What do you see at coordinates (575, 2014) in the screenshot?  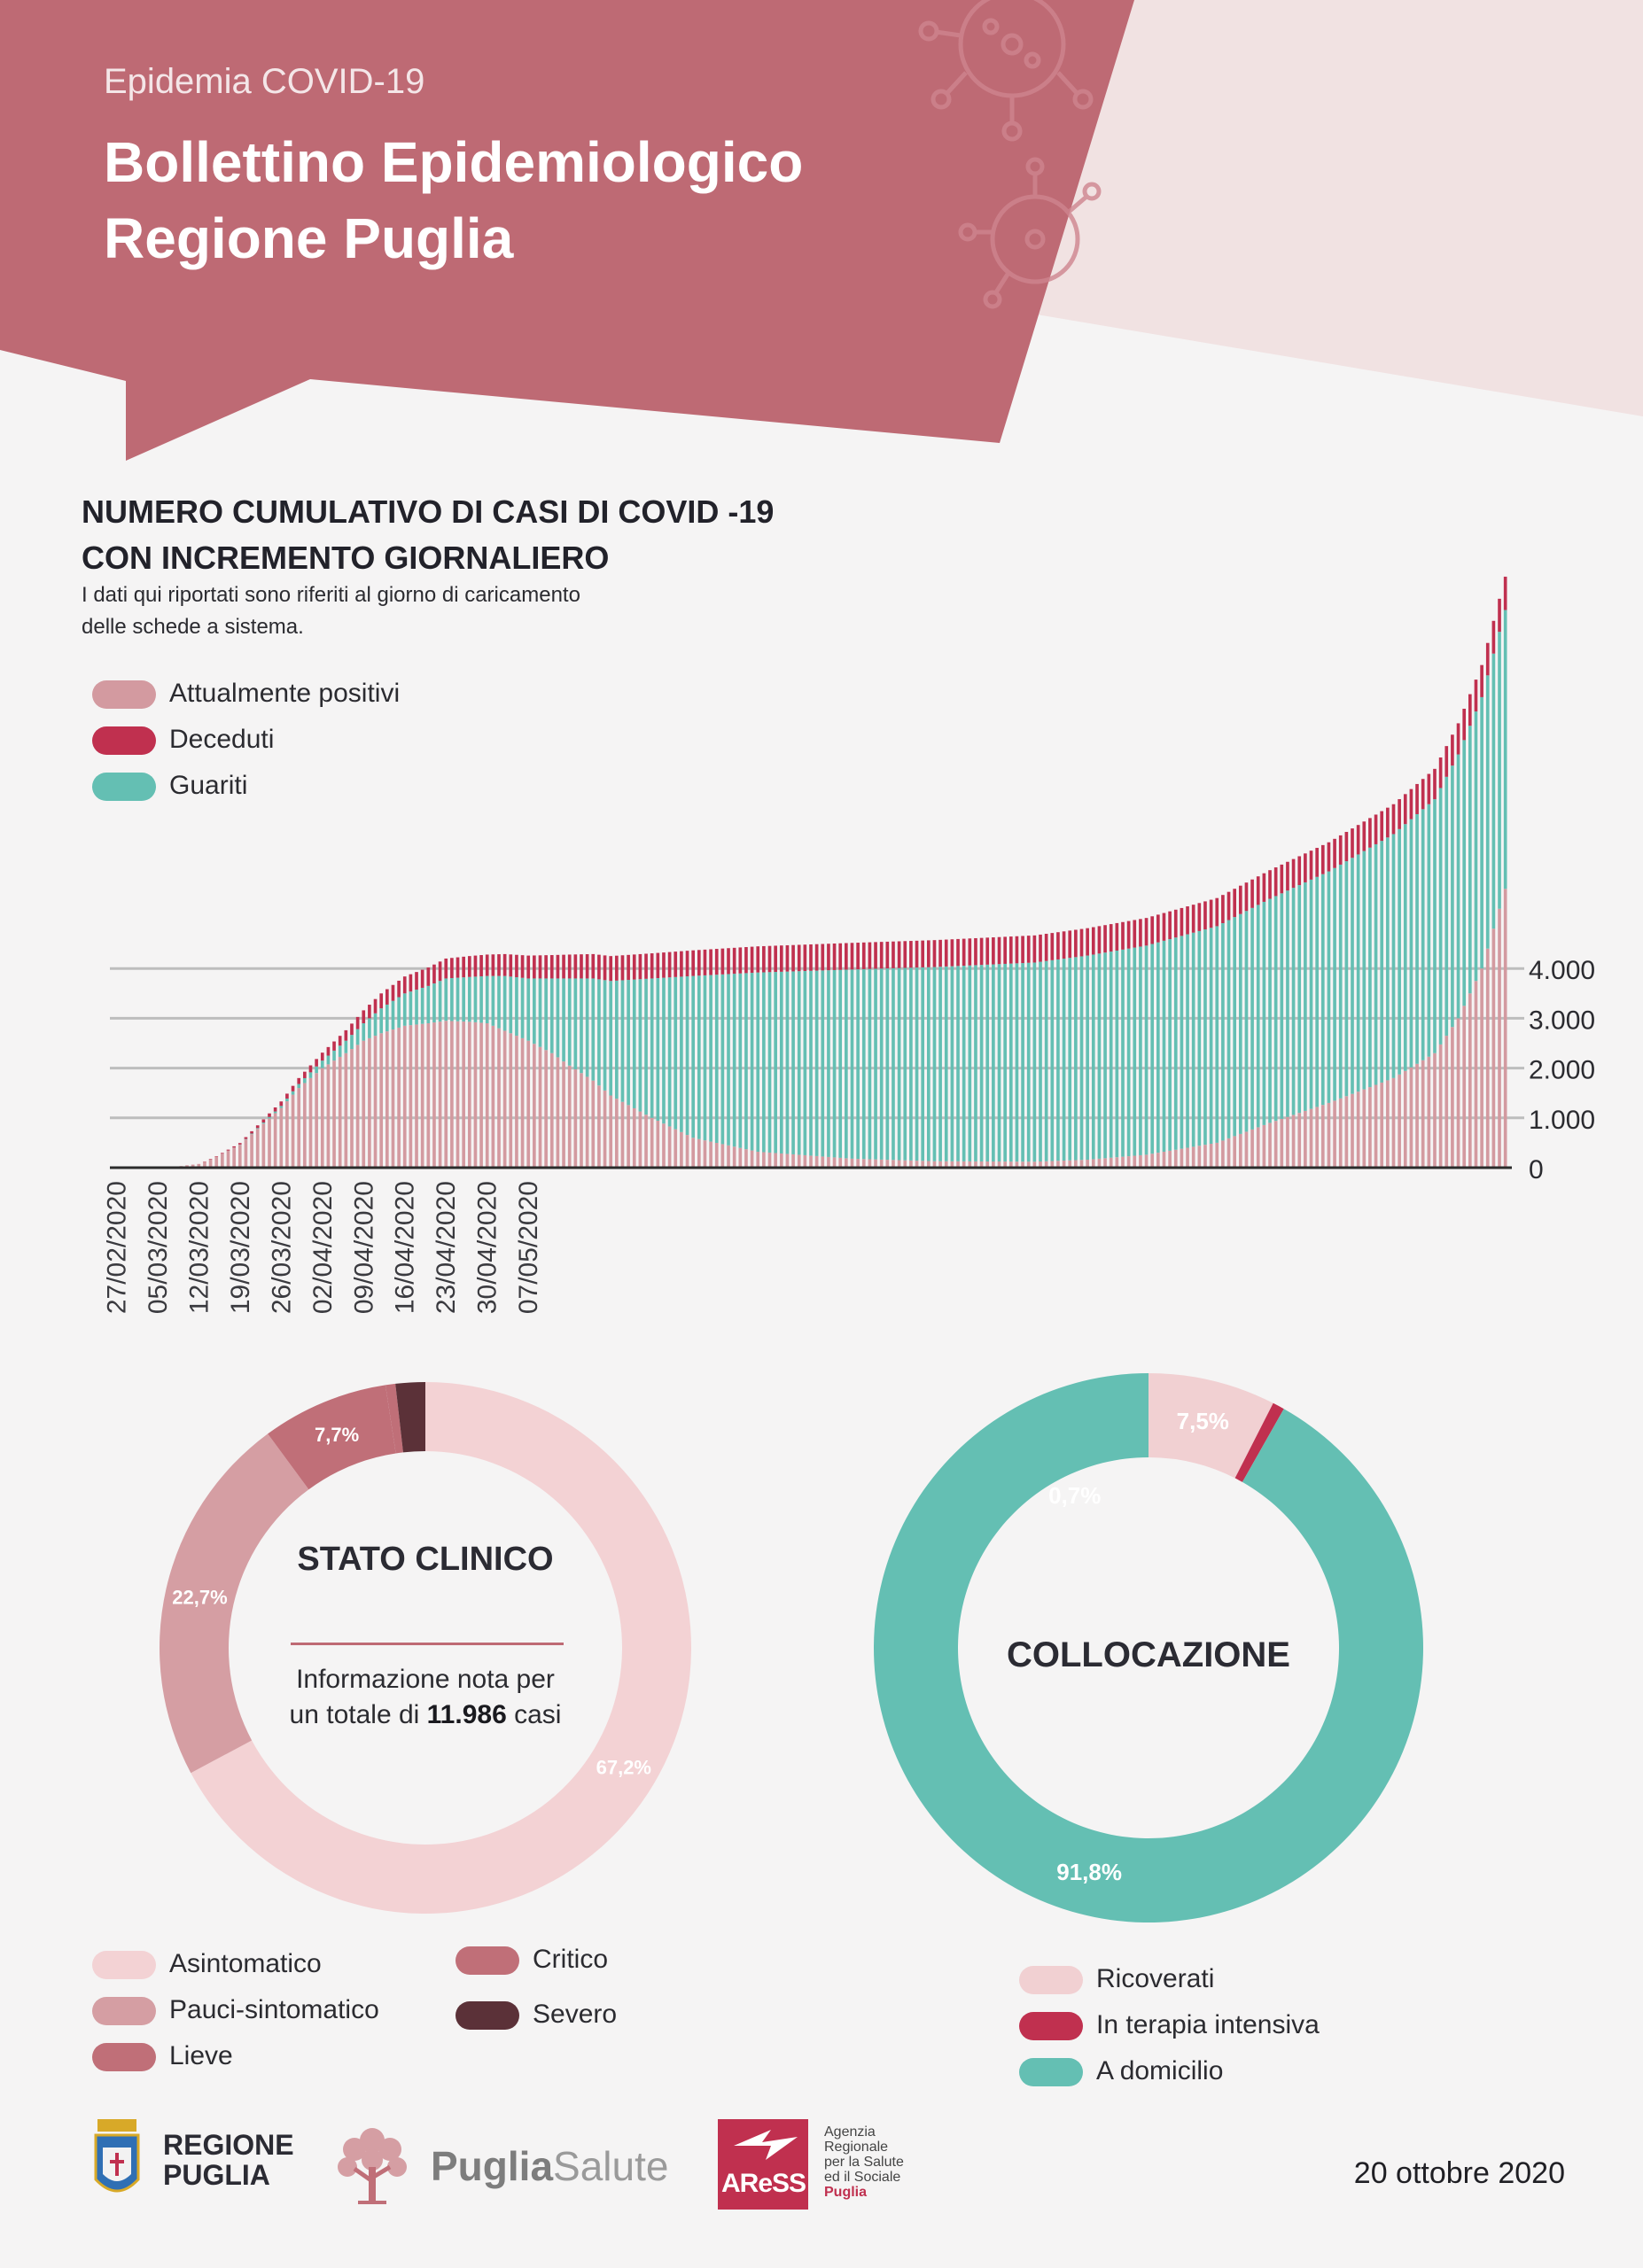 I see `legend-label: Severo` at bounding box center [575, 2014].